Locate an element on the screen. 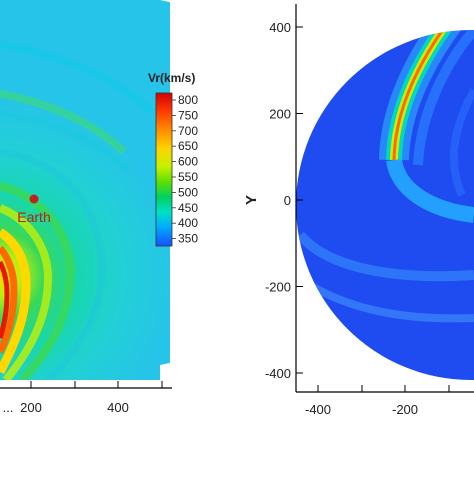 This screenshot has height=479, width=474. right-y-tick-label: 200 is located at coordinates (280, 114).